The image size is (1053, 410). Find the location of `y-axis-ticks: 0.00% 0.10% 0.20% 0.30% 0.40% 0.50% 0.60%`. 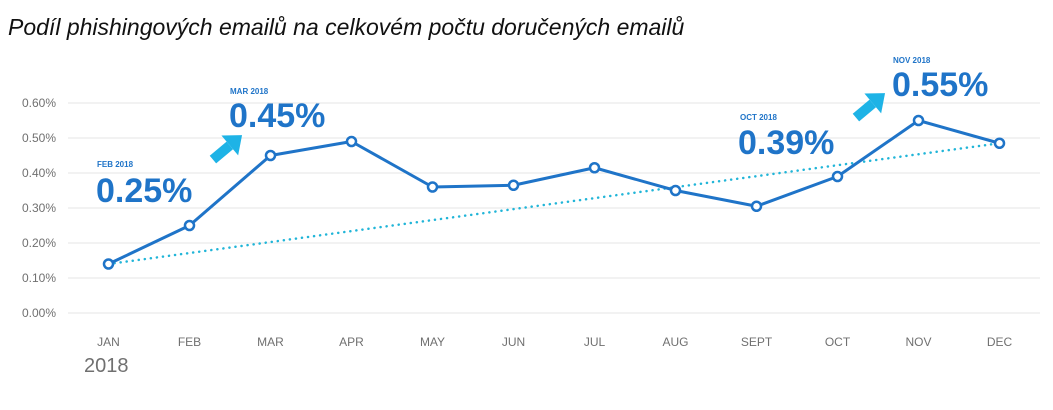

y-axis-ticks: 0.00% 0.10% 0.20% 0.30% 0.40% 0.50% 0.60% is located at coordinates (39, 208).